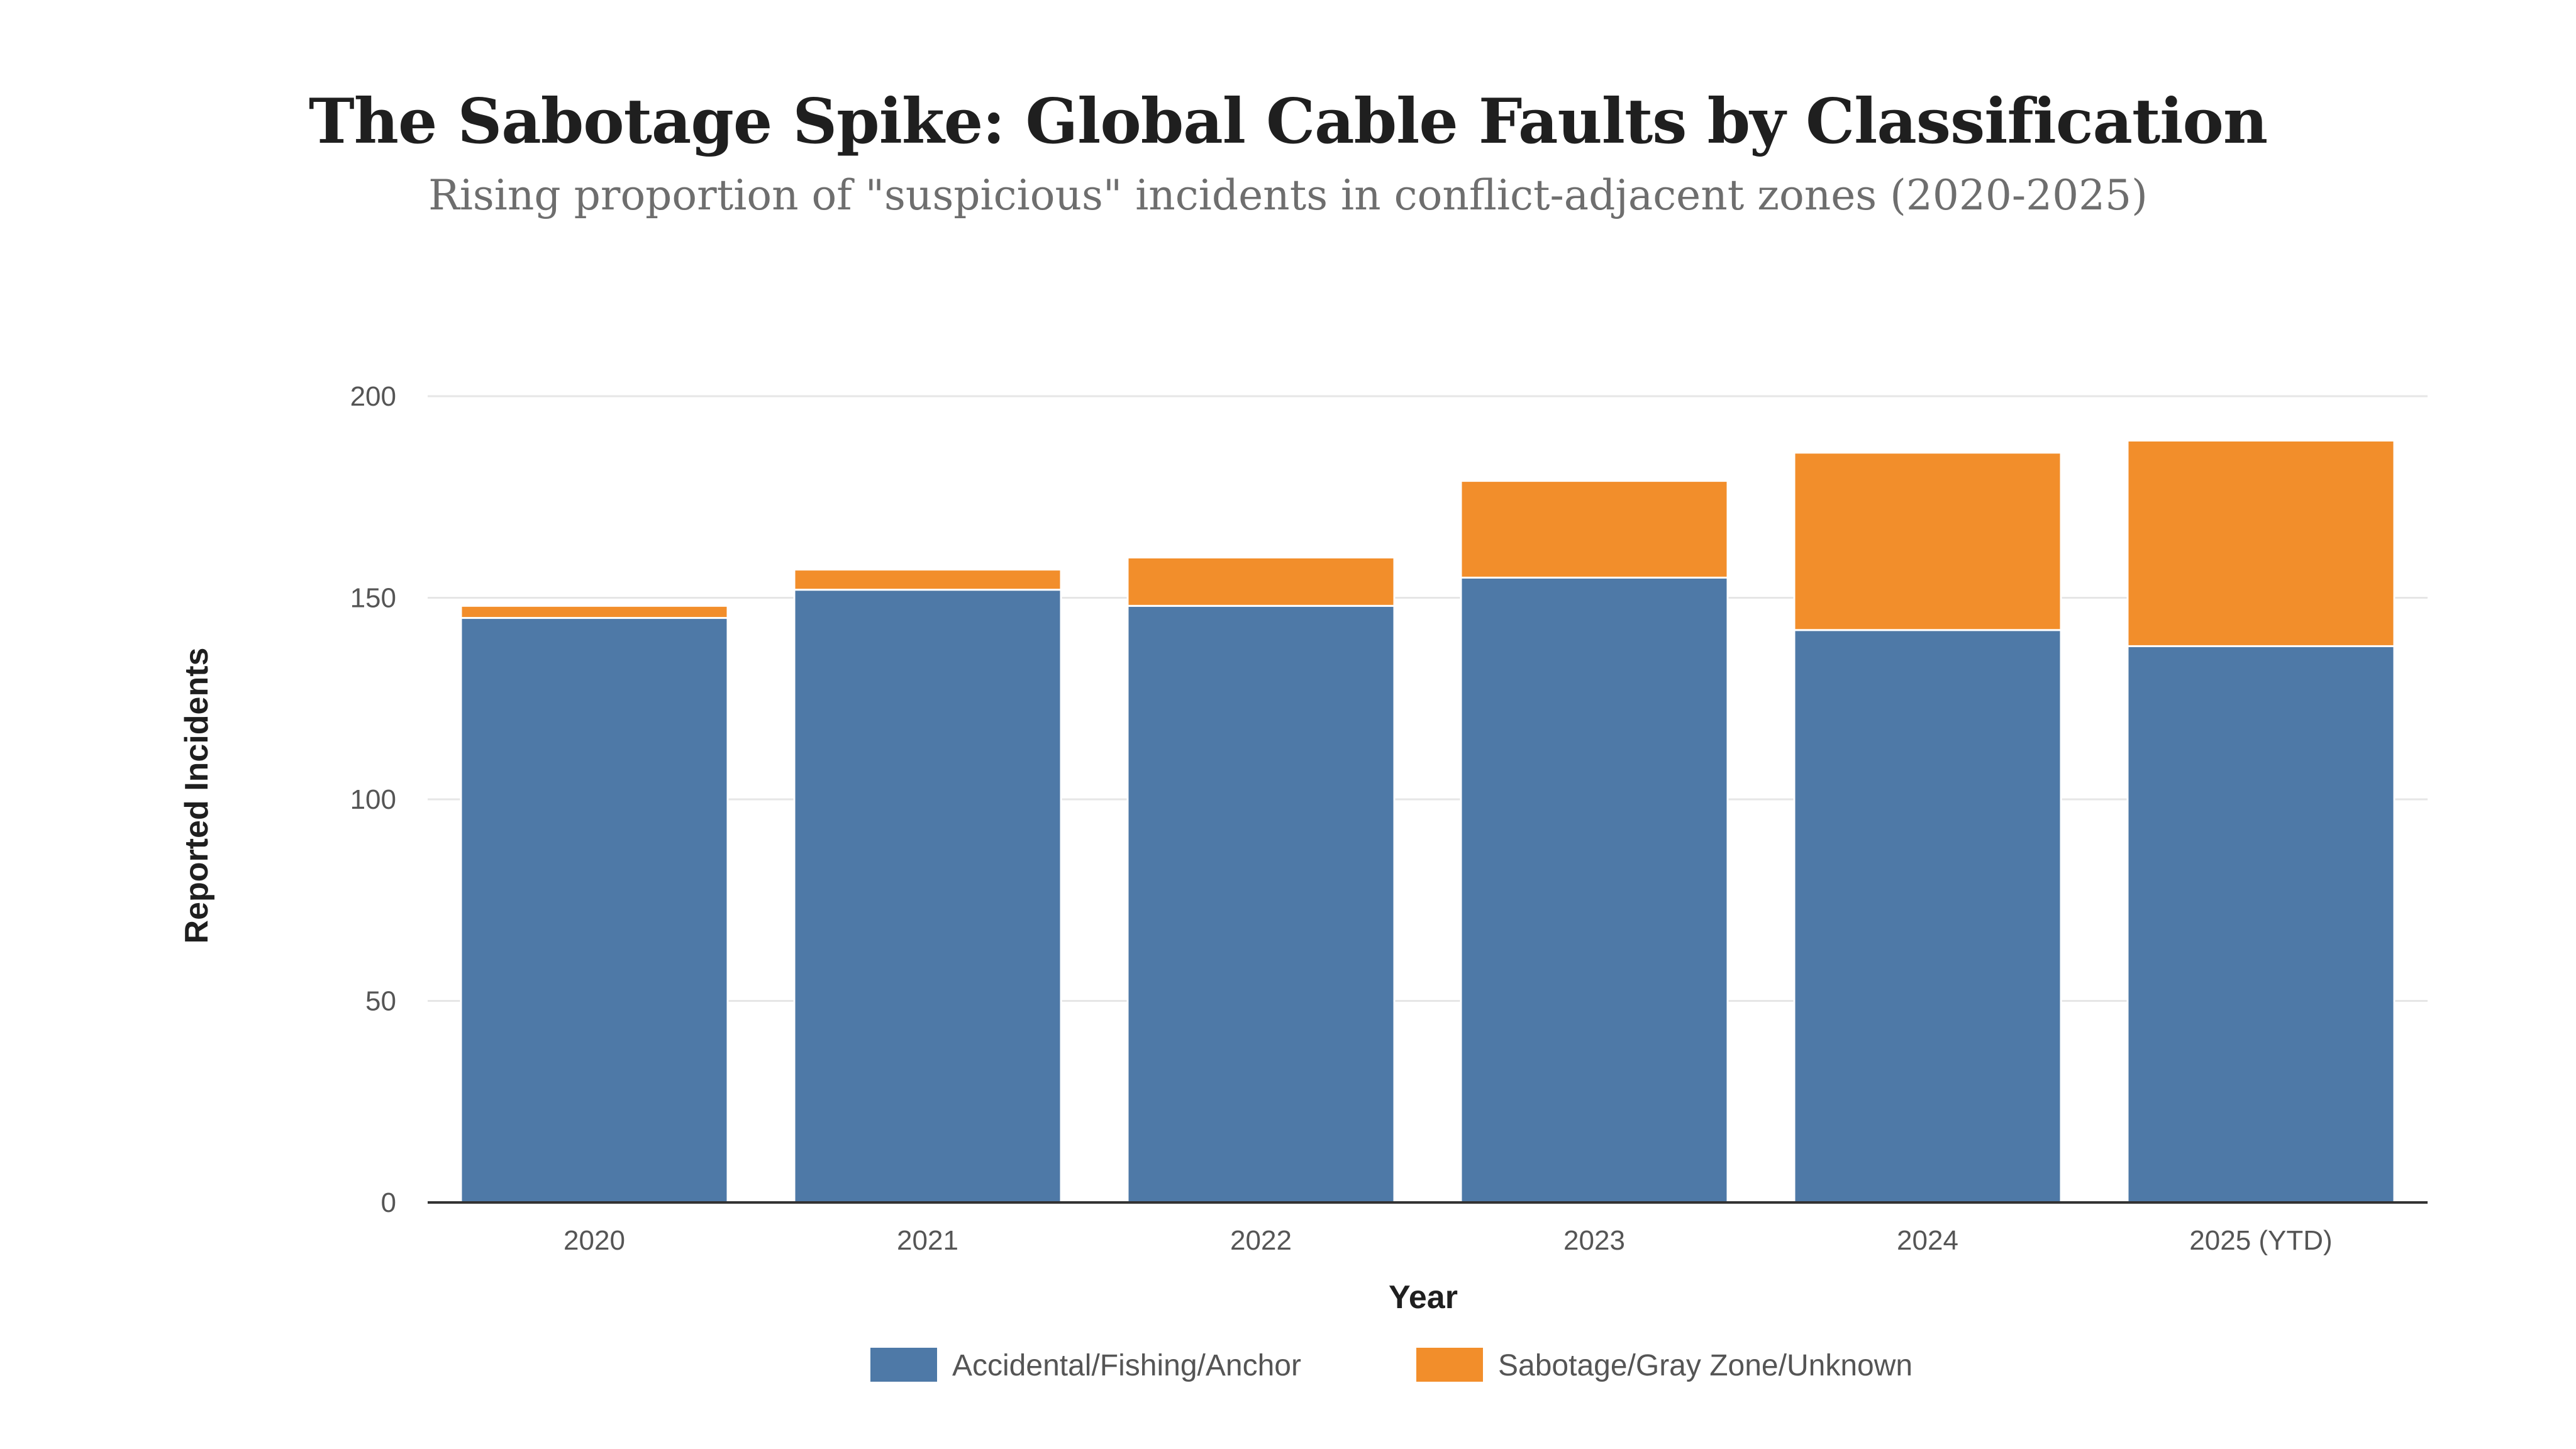 The image size is (2576, 1449). What do you see at coordinates (1261, 1240) in the screenshot?
I see `x-tick-label: 2022` at bounding box center [1261, 1240].